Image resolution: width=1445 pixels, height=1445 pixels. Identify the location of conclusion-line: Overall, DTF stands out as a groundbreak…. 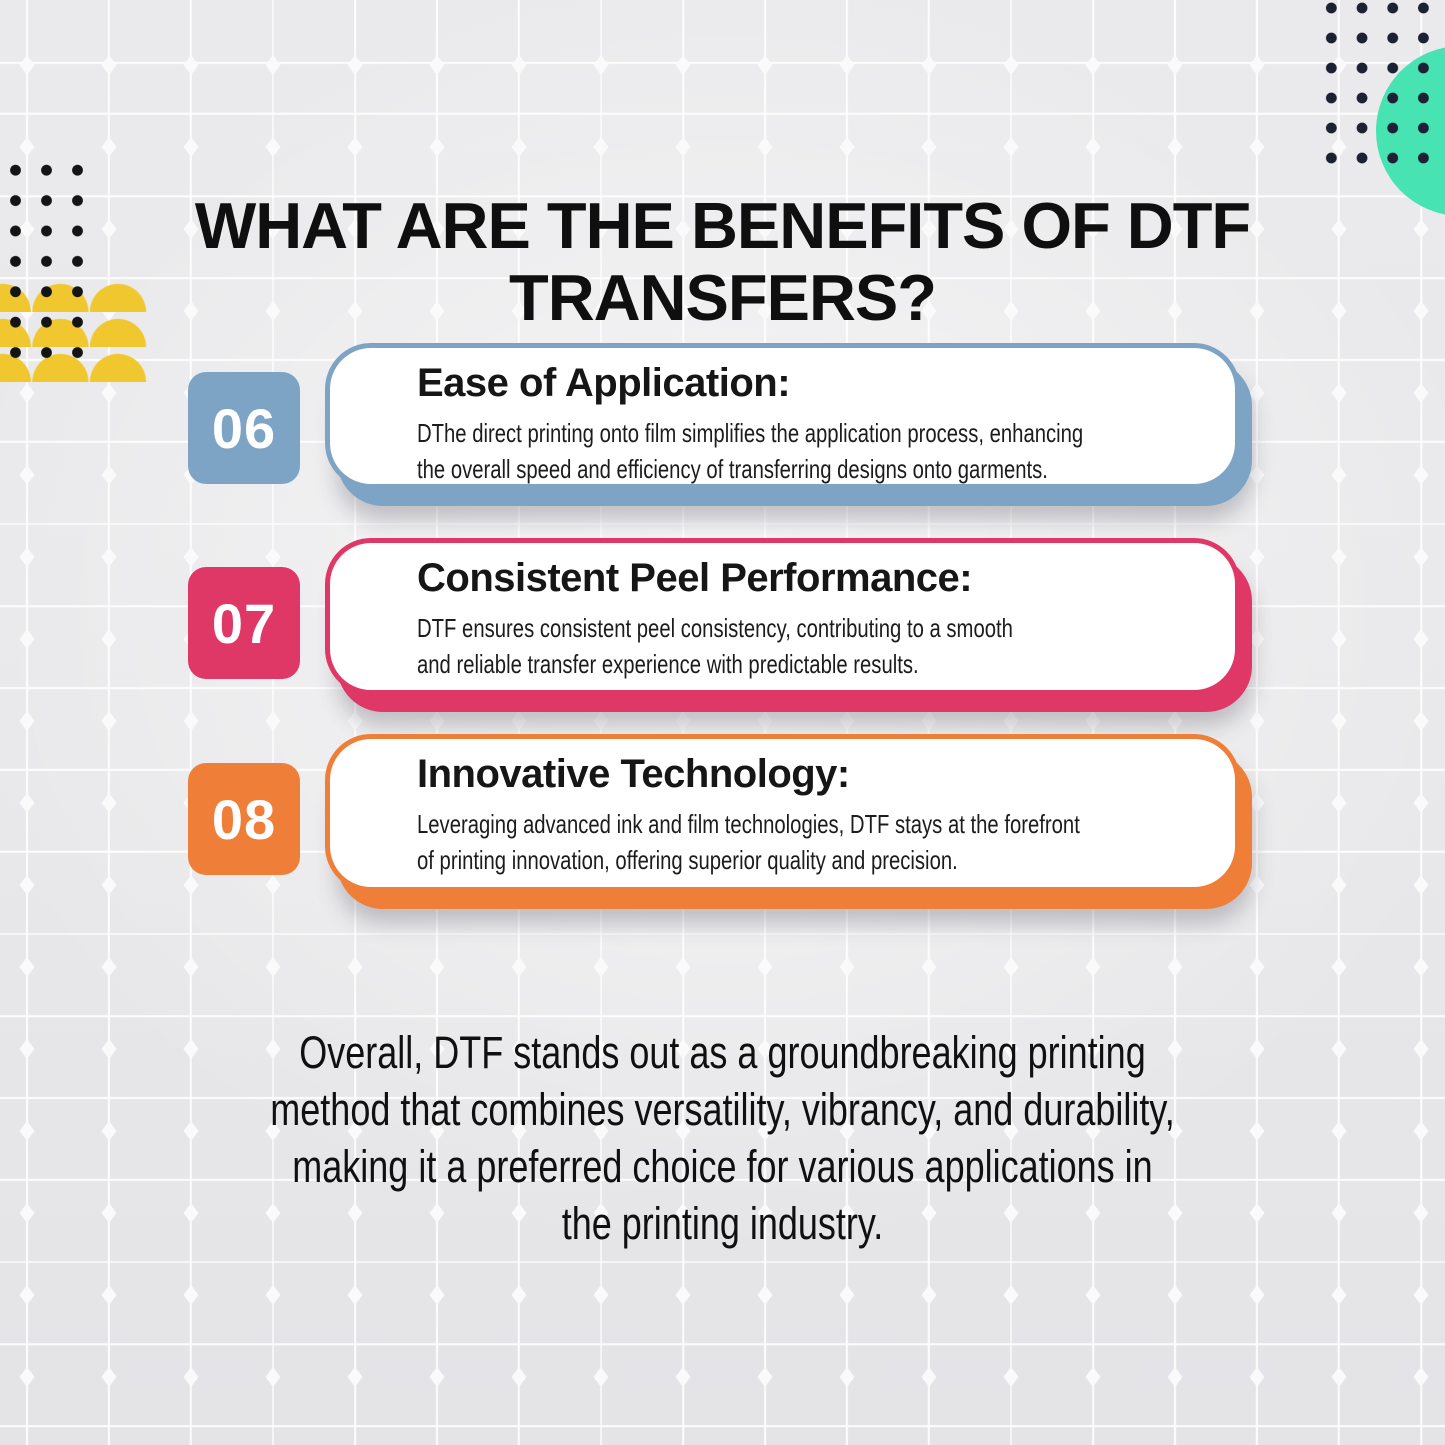
(722, 1052).